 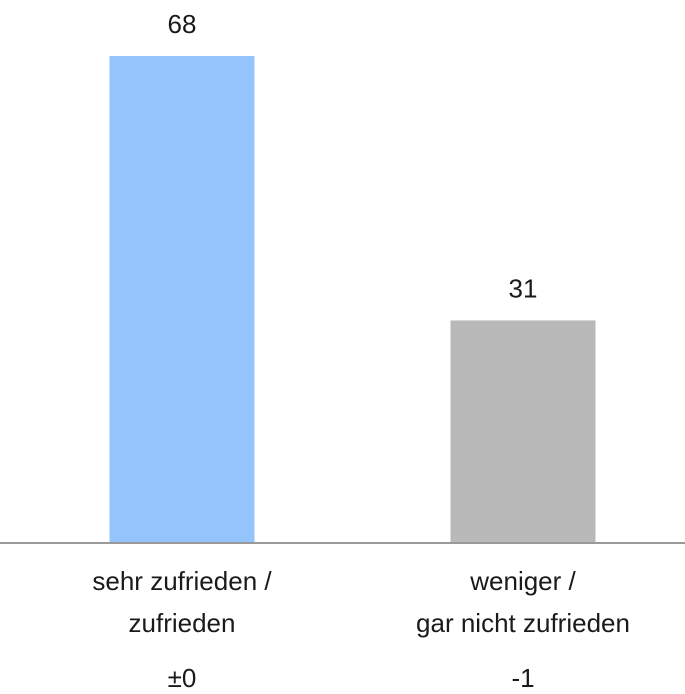 What do you see at coordinates (182, 24) in the screenshot?
I see `value-label: 68` at bounding box center [182, 24].